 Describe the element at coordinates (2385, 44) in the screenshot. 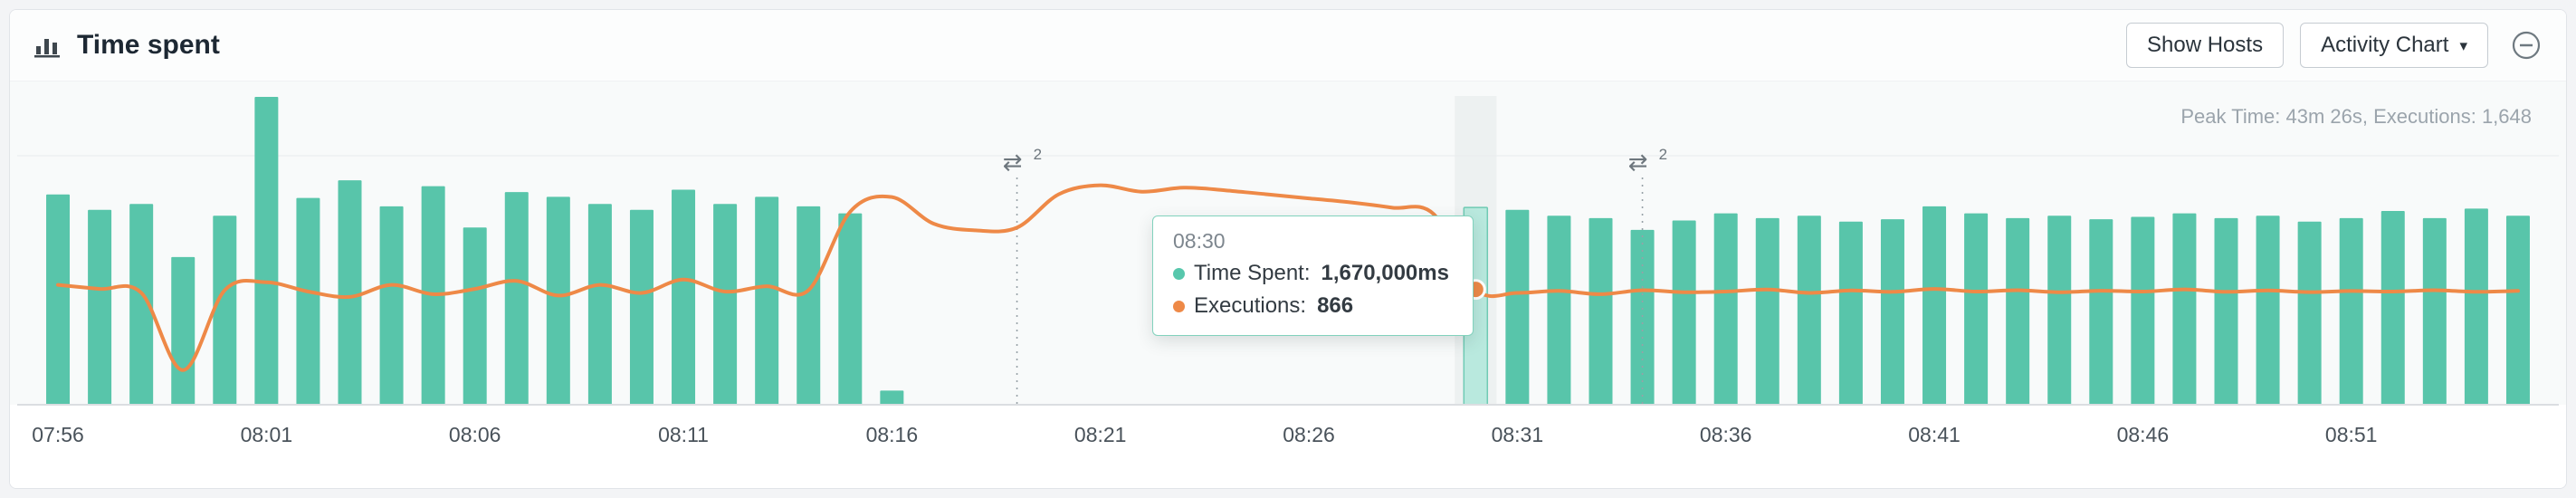

I see `activity-chart-label: Activity Chart` at that location.